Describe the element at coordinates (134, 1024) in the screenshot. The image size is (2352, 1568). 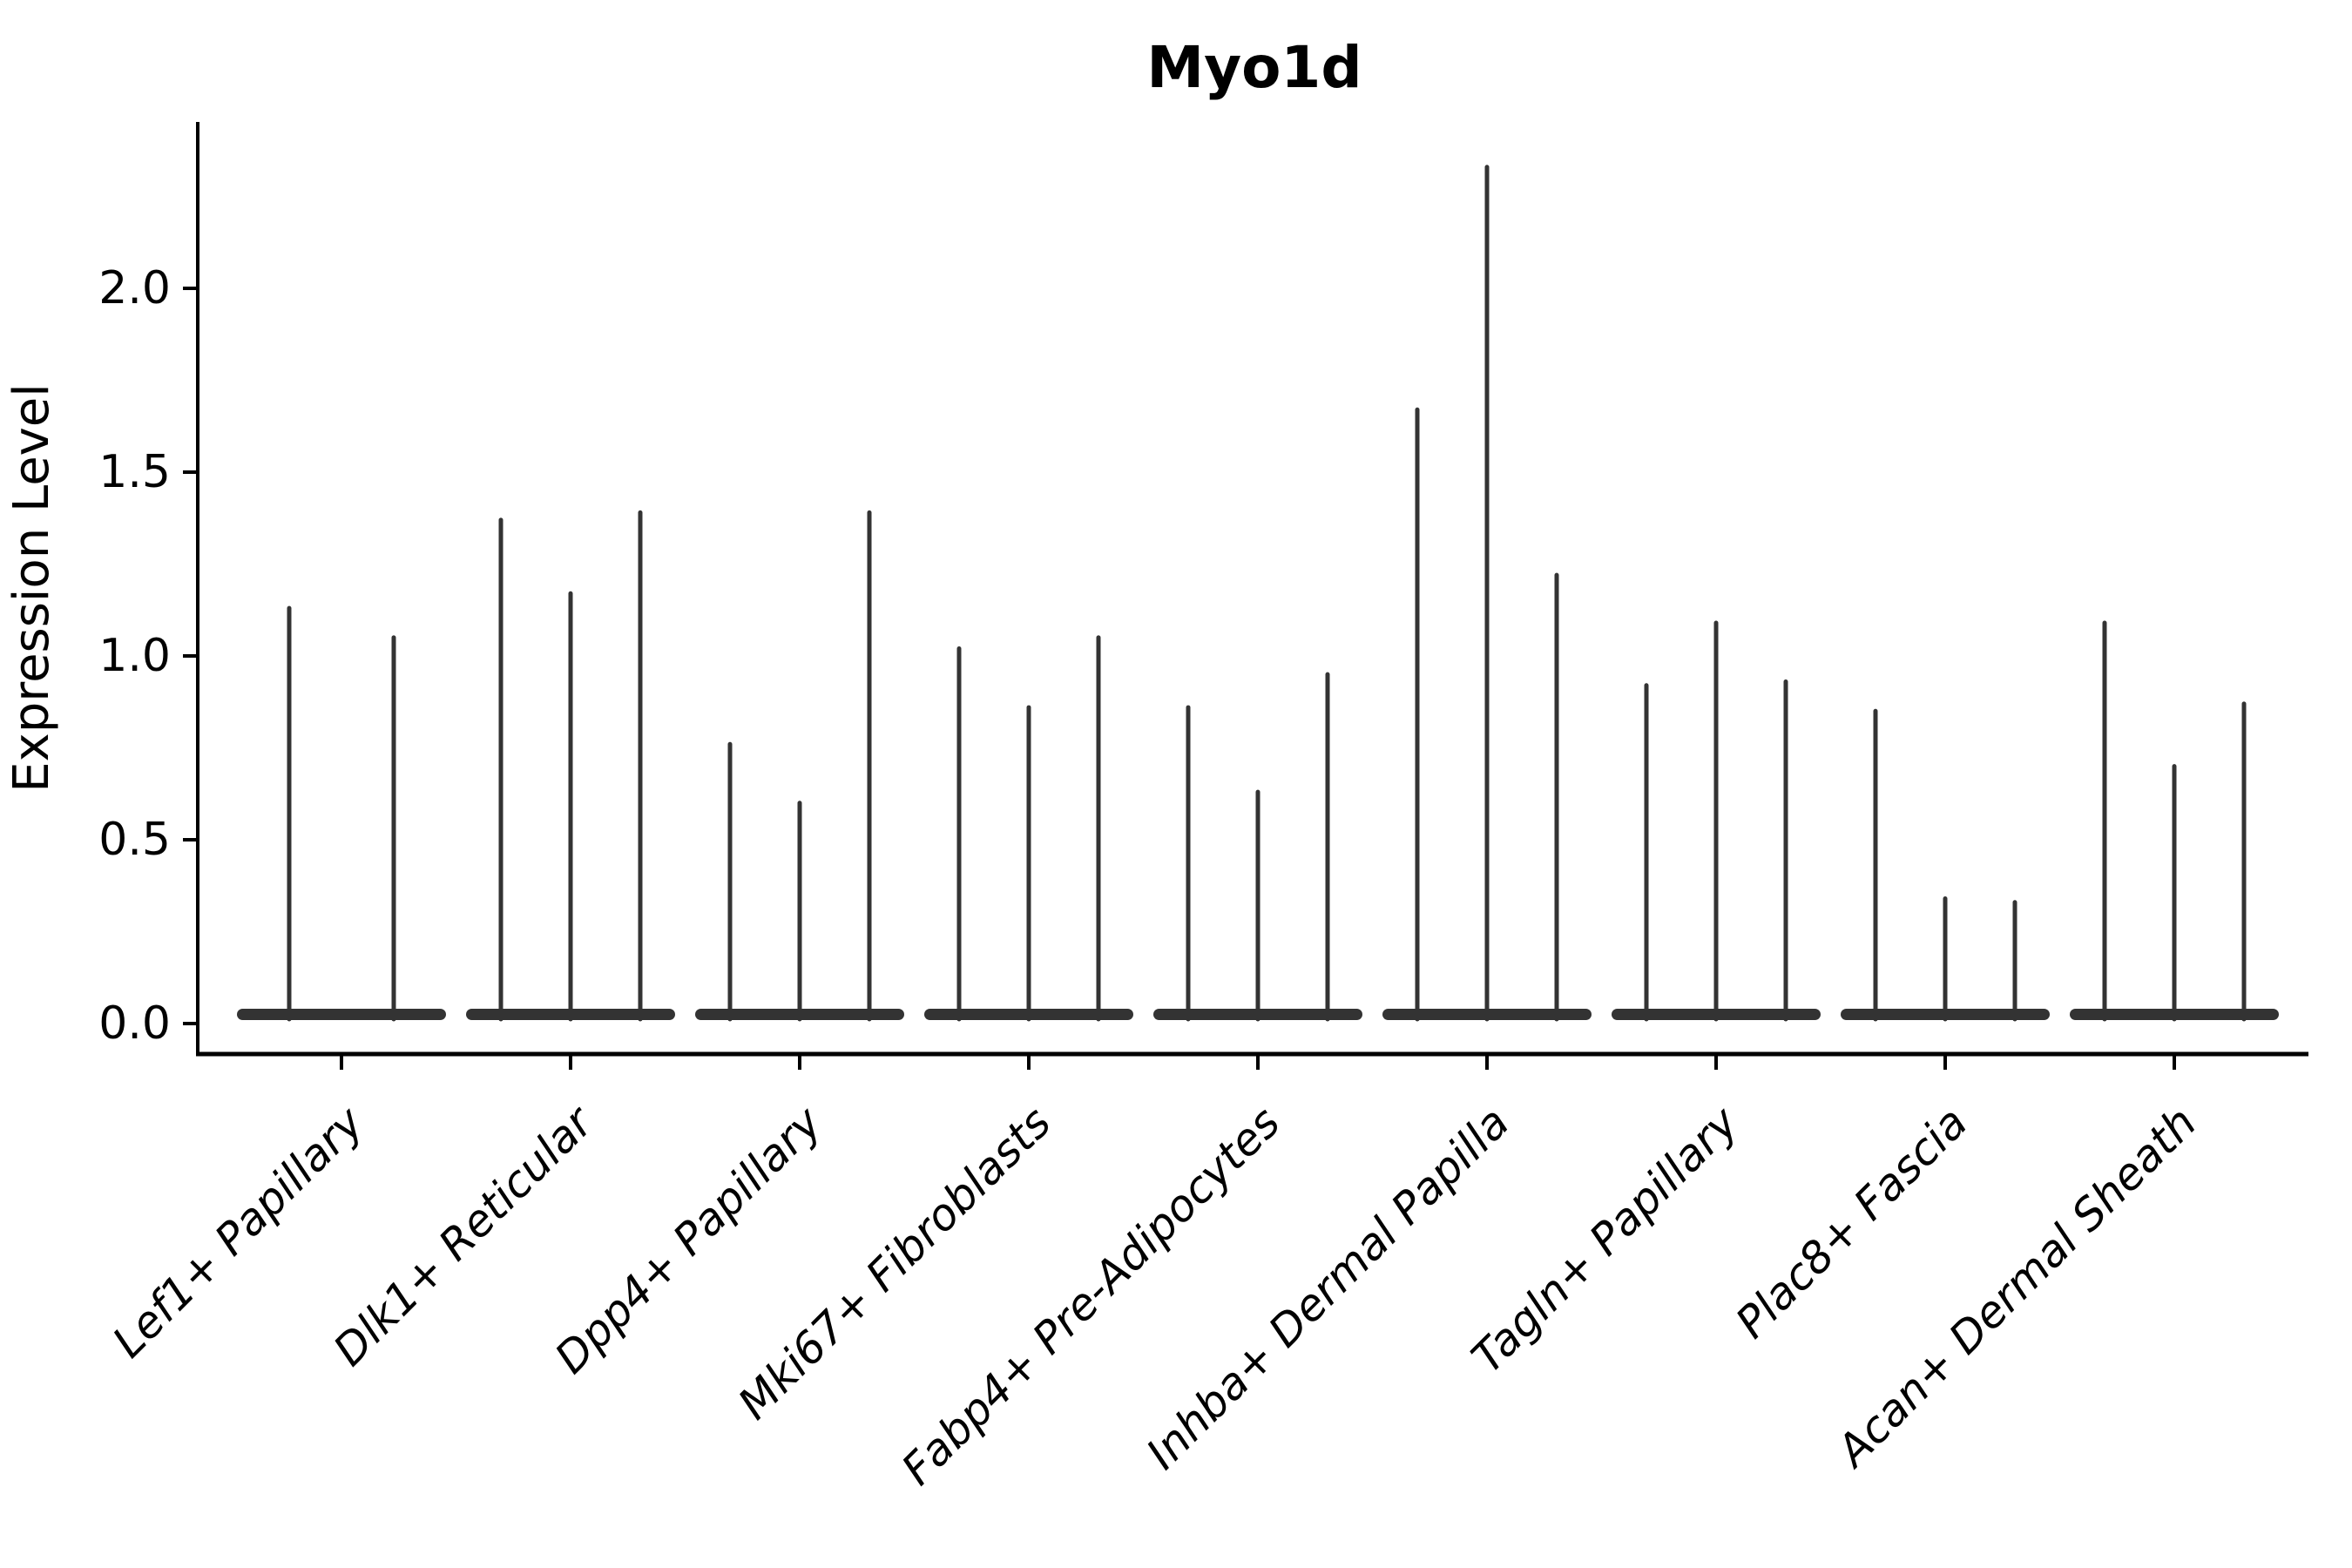
I see `y-tick-label: 0.0` at that location.